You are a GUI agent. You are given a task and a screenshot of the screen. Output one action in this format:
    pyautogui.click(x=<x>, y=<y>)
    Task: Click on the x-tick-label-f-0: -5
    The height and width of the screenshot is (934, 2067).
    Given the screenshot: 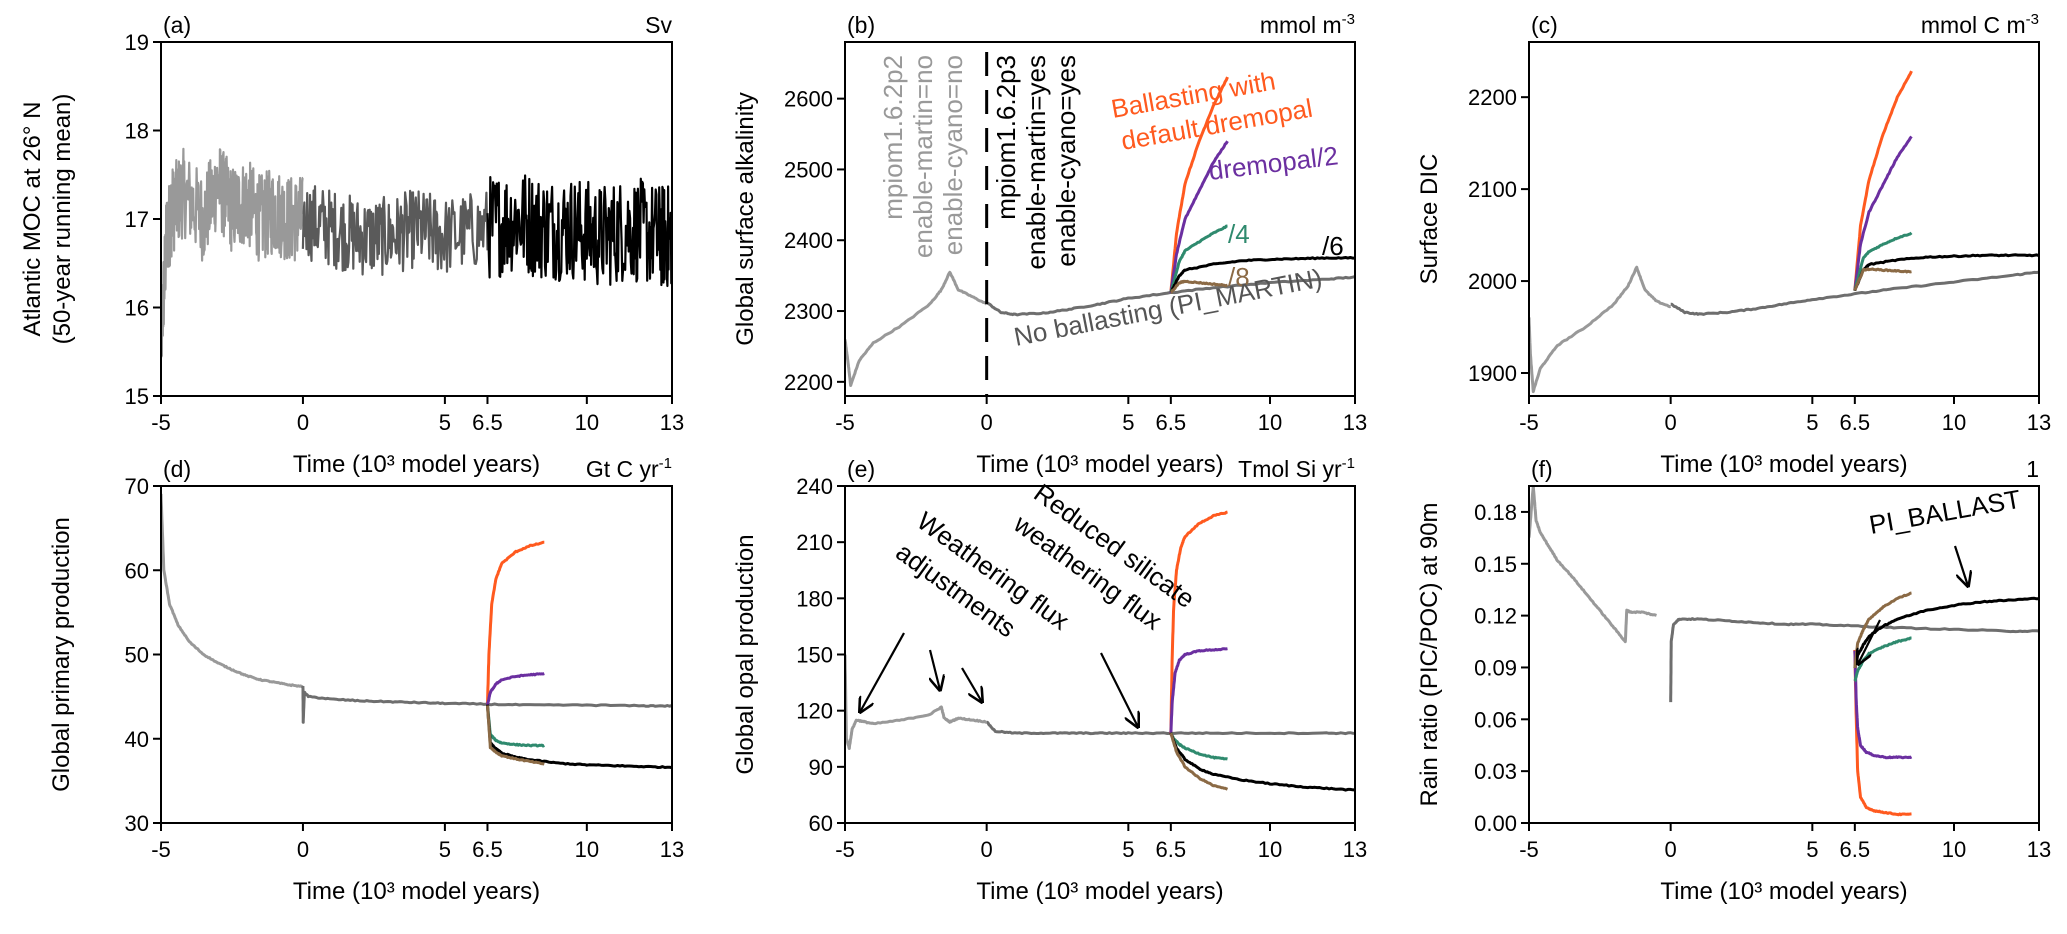 What is the action you would take?
    pyautogui.click(x=1529, y=849)
    